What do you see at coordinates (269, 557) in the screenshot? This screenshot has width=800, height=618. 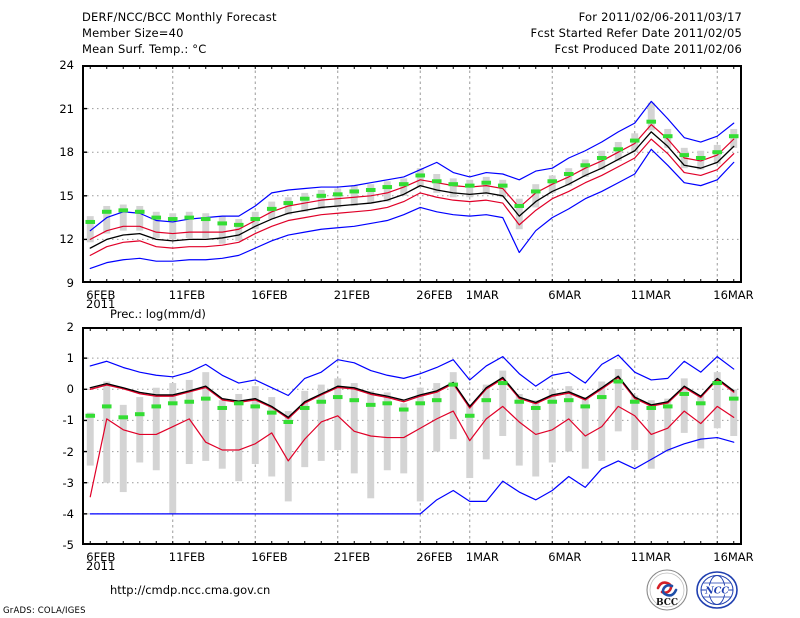 I see `precipitation-x-tick-label: 16FEB` at bounding box center [269, 557].